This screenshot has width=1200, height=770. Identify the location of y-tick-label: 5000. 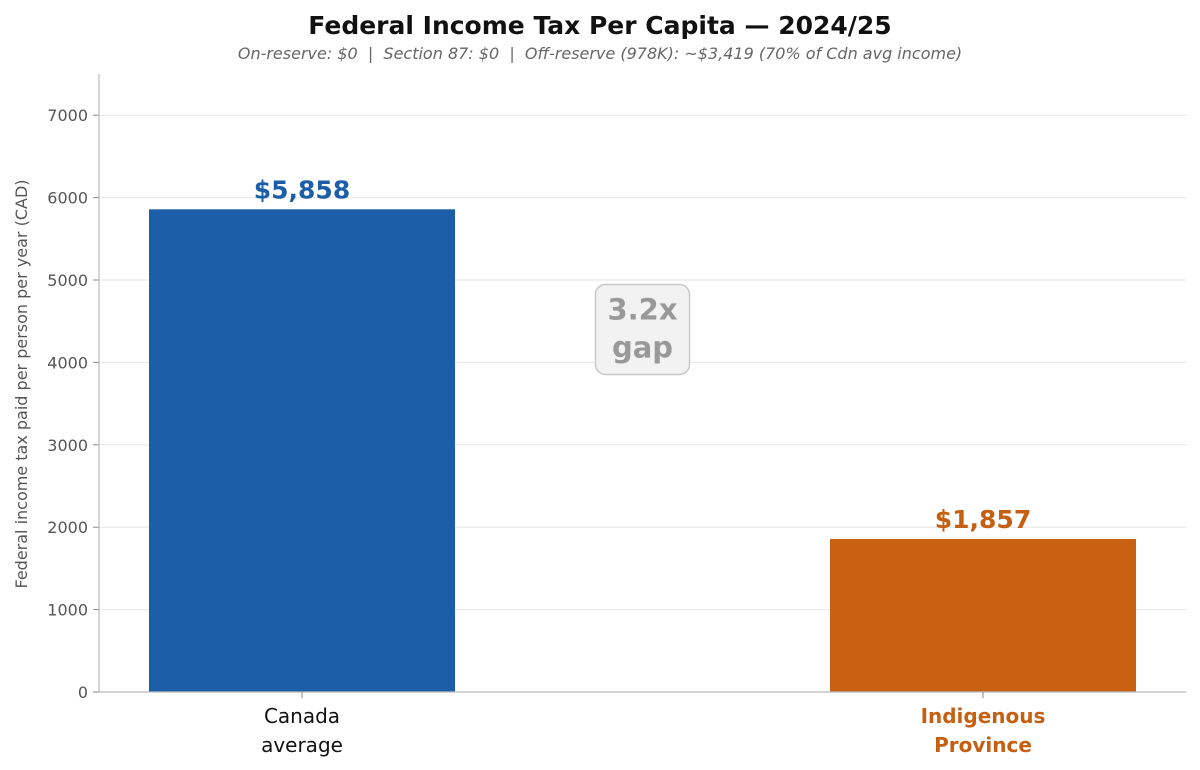
(67, 280).